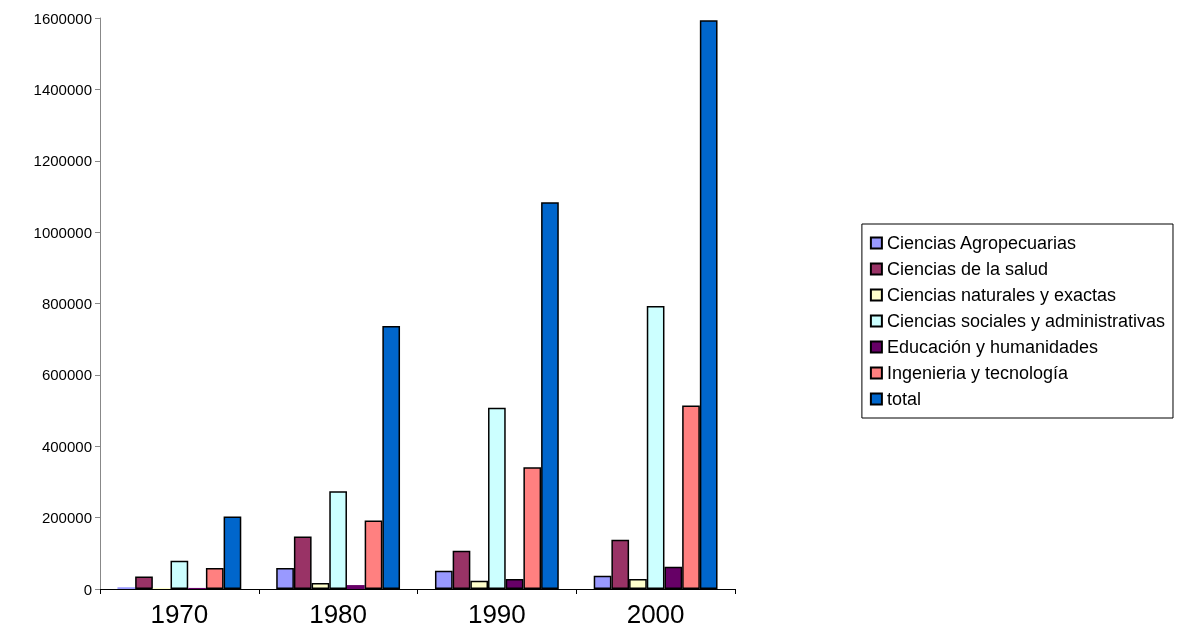 Image resolution: width=1185 pixels, height=642 pixels. What do you see at coordinates (62, 232) in the screenshot?
I see `y-tick-label: 1000000` at bounding box center [62, 232].